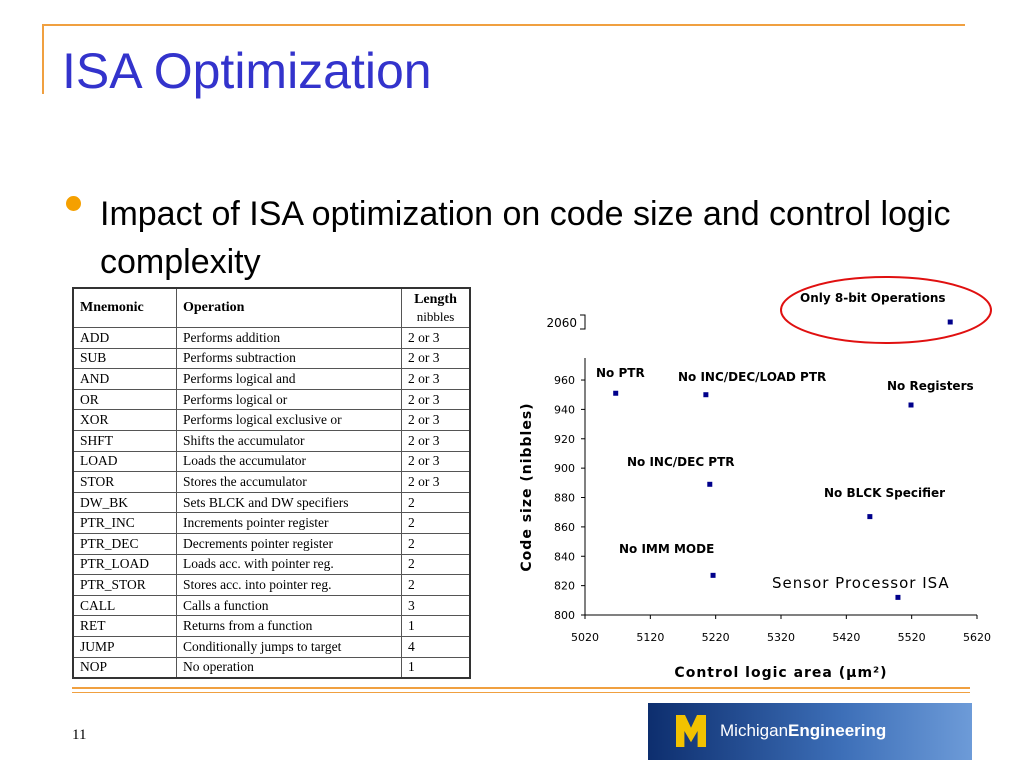 The image size is (1024, 768). I want to click on y-axis-label: Code size (nibbles), so click(527, 486).